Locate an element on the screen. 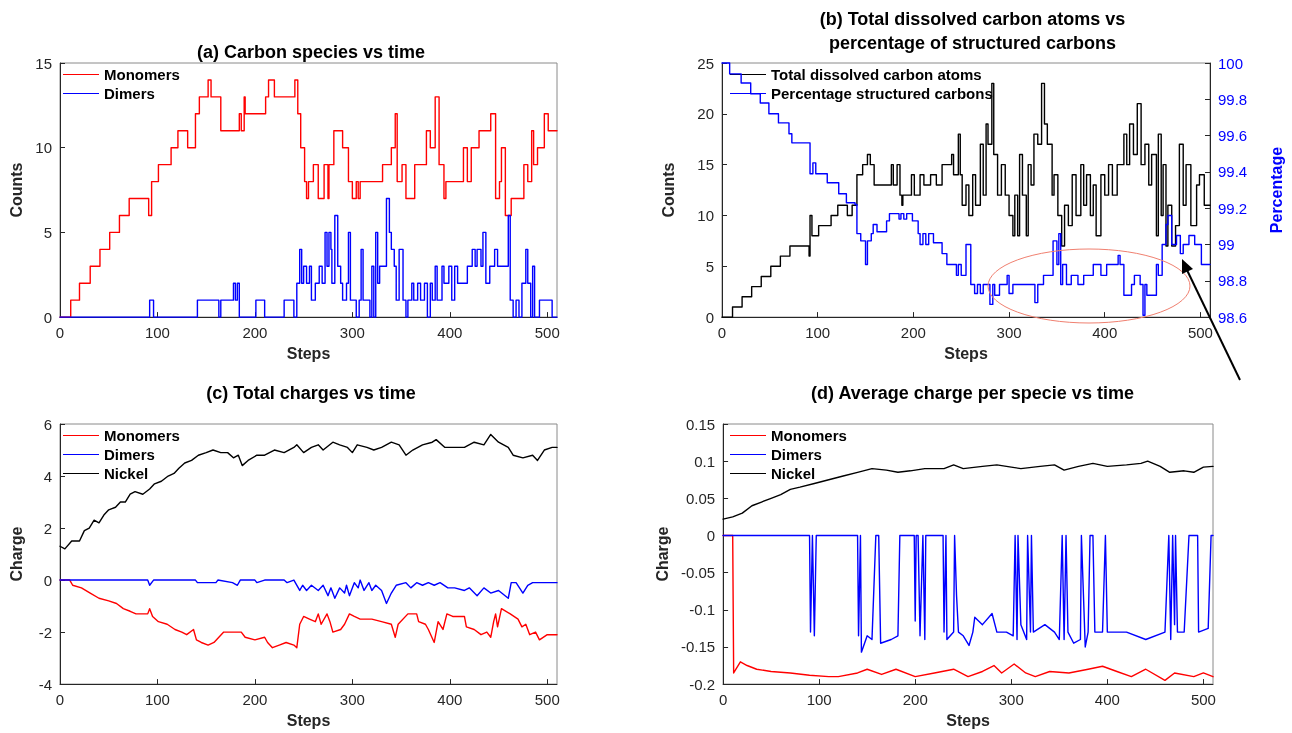  y2-tick-label: 98.6 is located at coordinates (1233, 317).